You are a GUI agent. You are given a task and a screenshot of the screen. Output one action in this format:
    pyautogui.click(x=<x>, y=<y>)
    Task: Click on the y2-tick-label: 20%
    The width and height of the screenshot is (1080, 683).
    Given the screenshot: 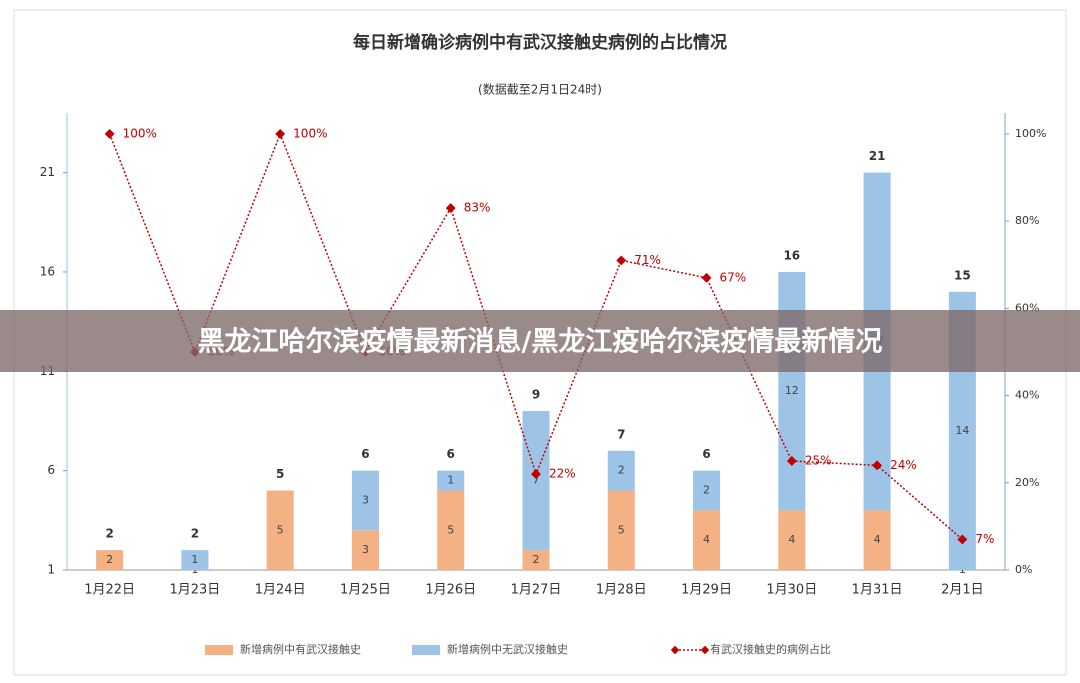 What is the action you would take?
    pyautogui.click(x=1027, y=482)
    